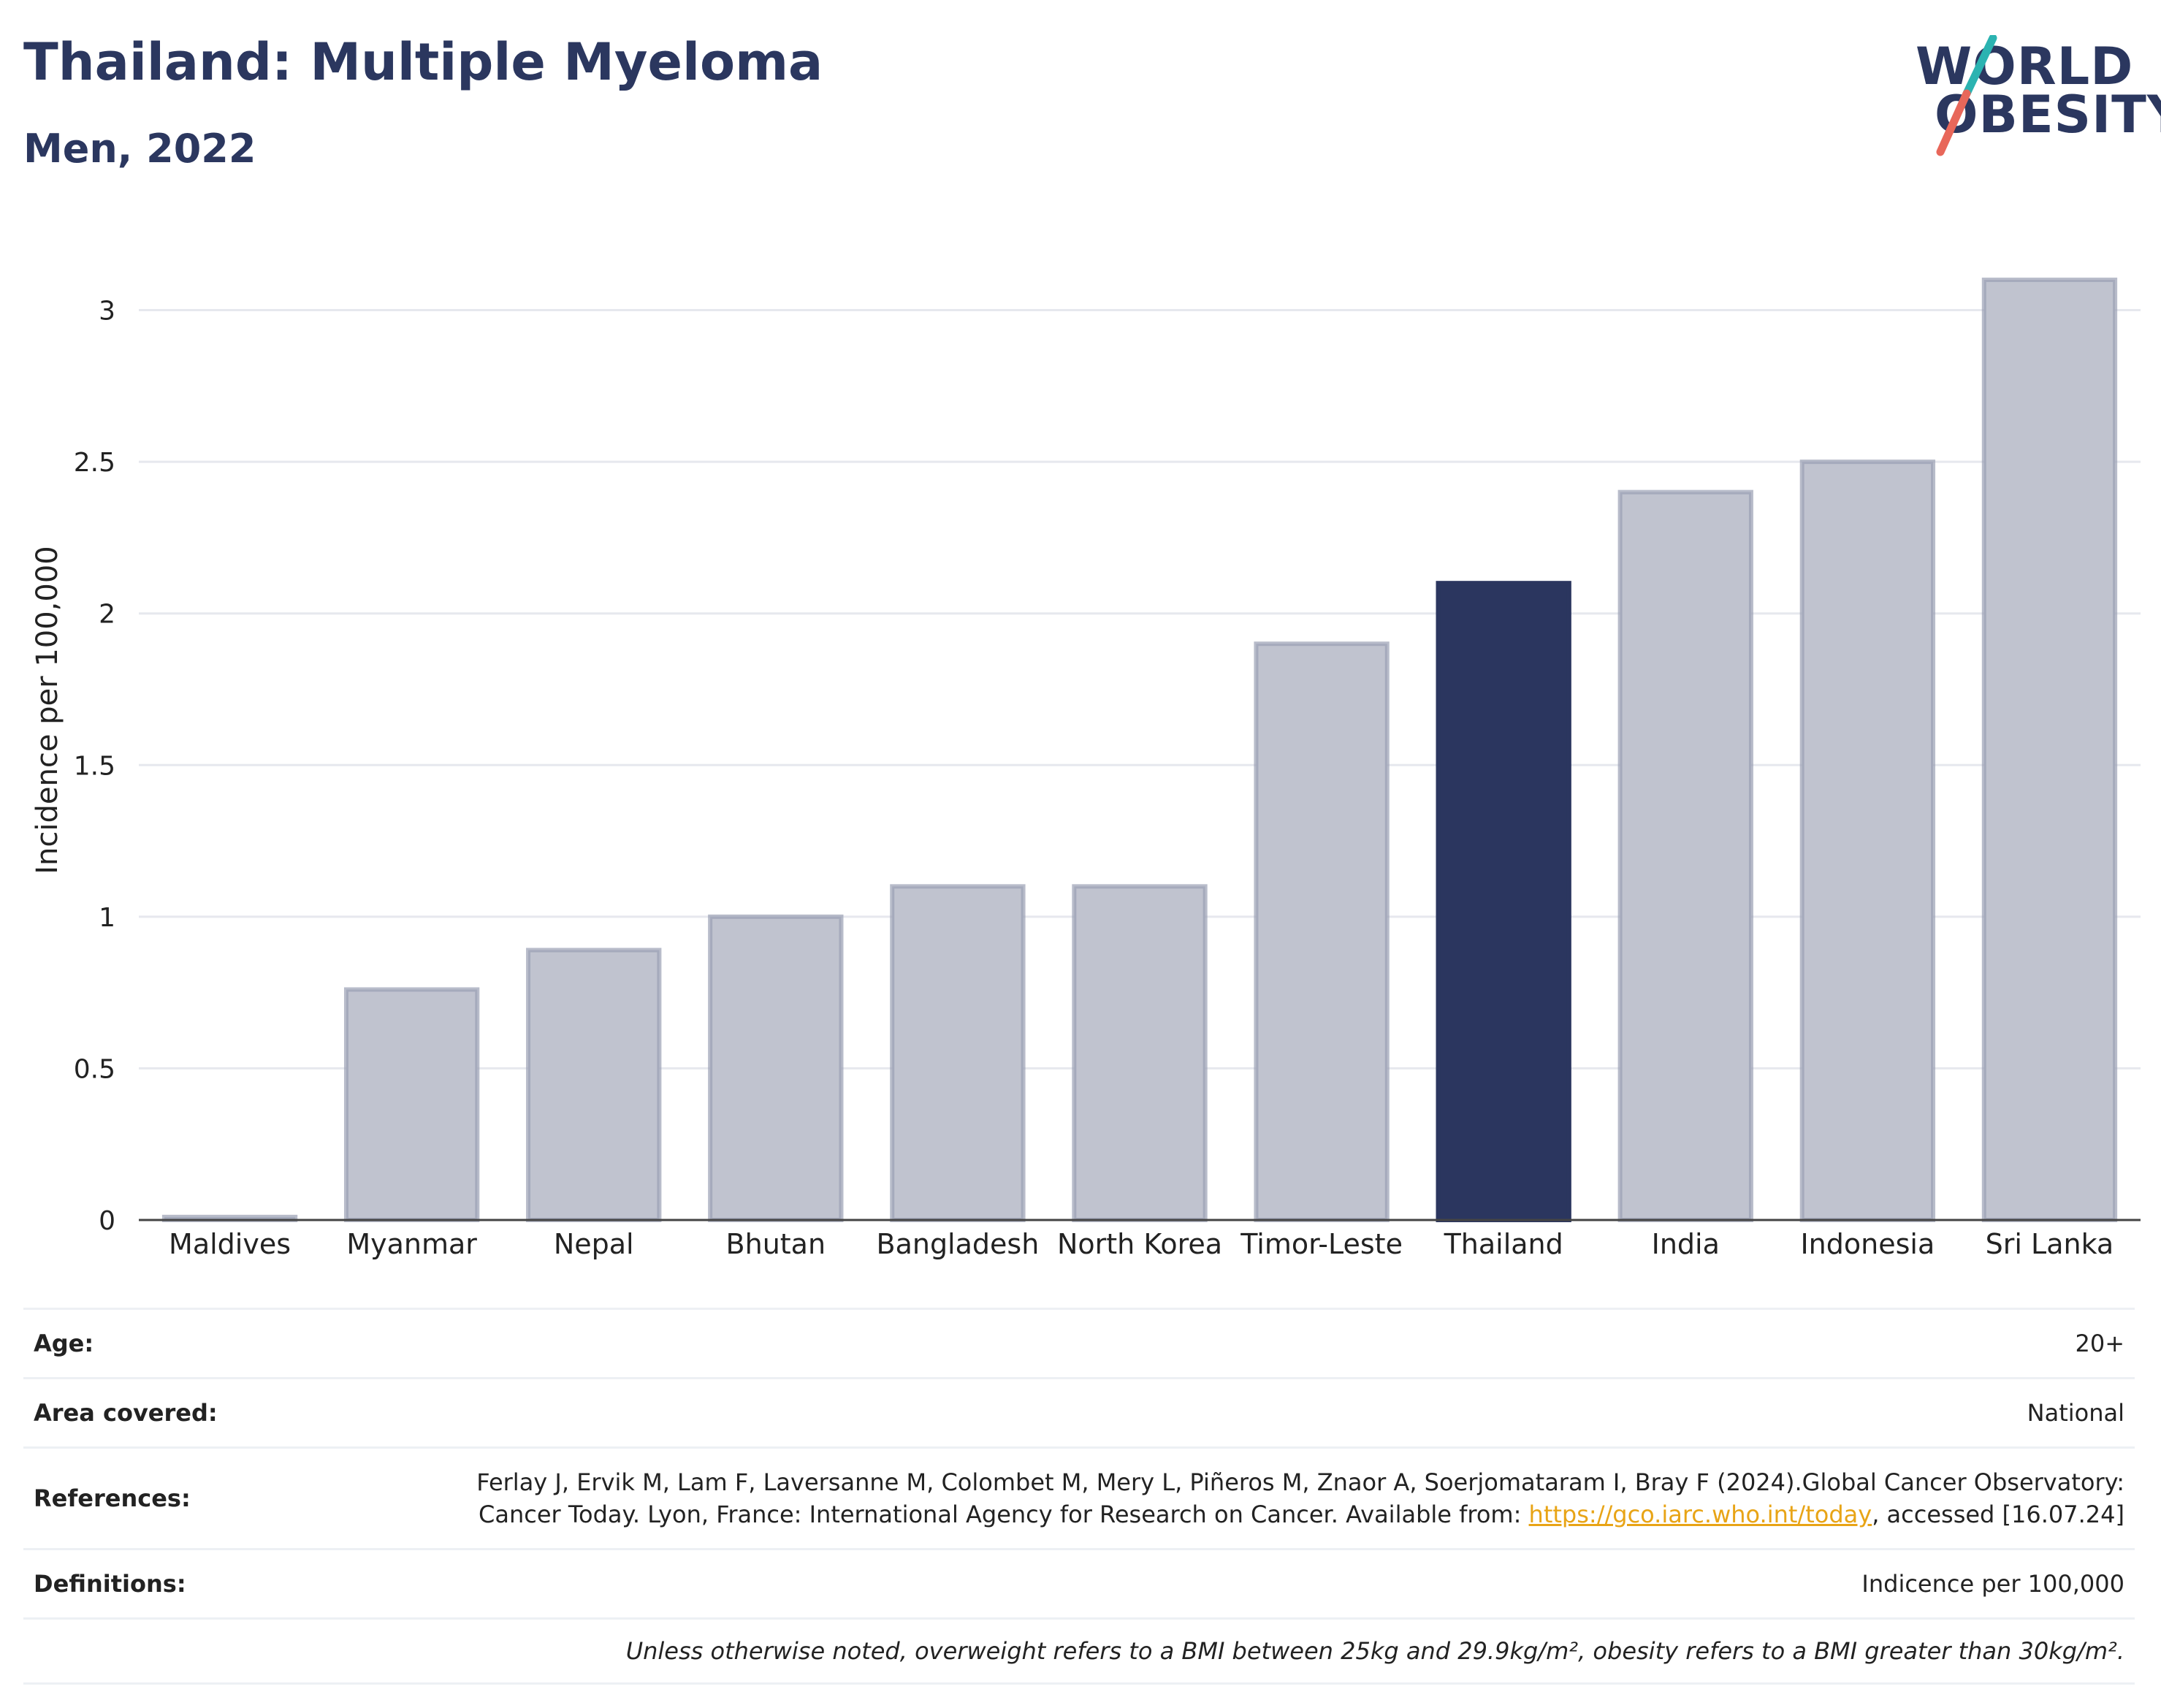  I want to click on y-tick-label: 1.5, so click(94, 766).